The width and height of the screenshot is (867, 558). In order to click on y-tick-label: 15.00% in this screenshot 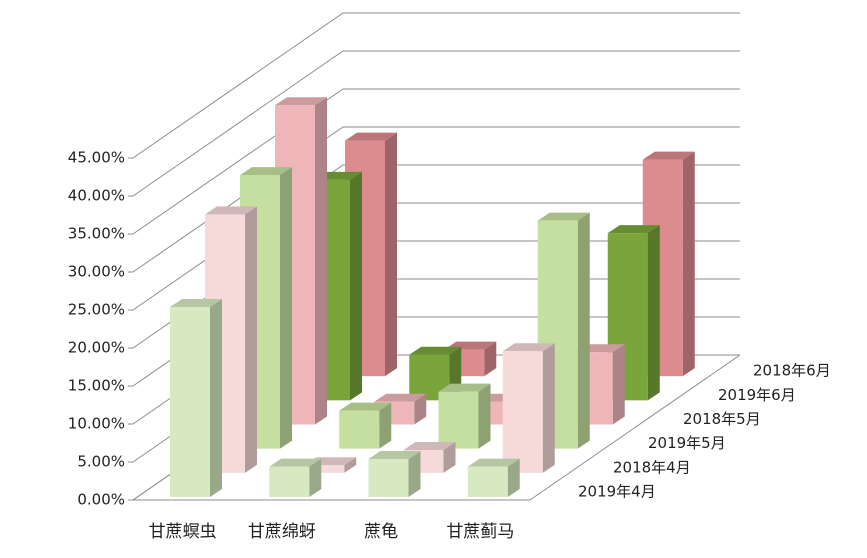, I will do `click(96, 386)`.